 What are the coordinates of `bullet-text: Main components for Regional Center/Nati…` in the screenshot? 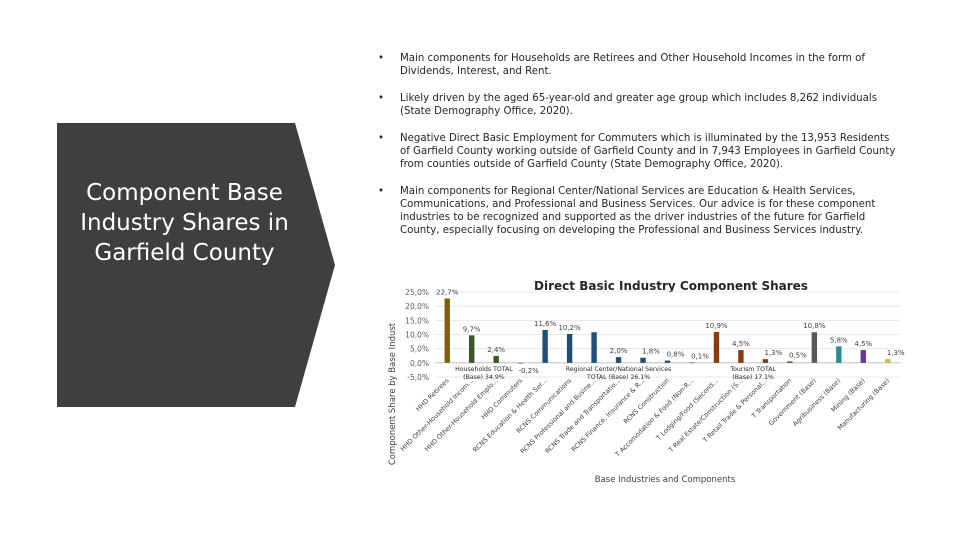 It's located at (638, 211).